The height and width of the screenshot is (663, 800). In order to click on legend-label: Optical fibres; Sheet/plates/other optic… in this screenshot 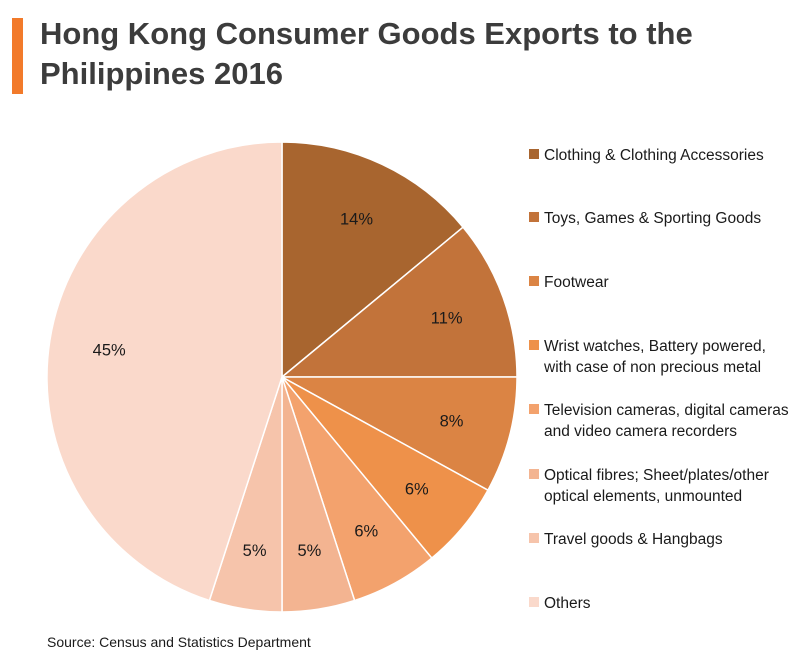, I will do `click(656, 486)`.